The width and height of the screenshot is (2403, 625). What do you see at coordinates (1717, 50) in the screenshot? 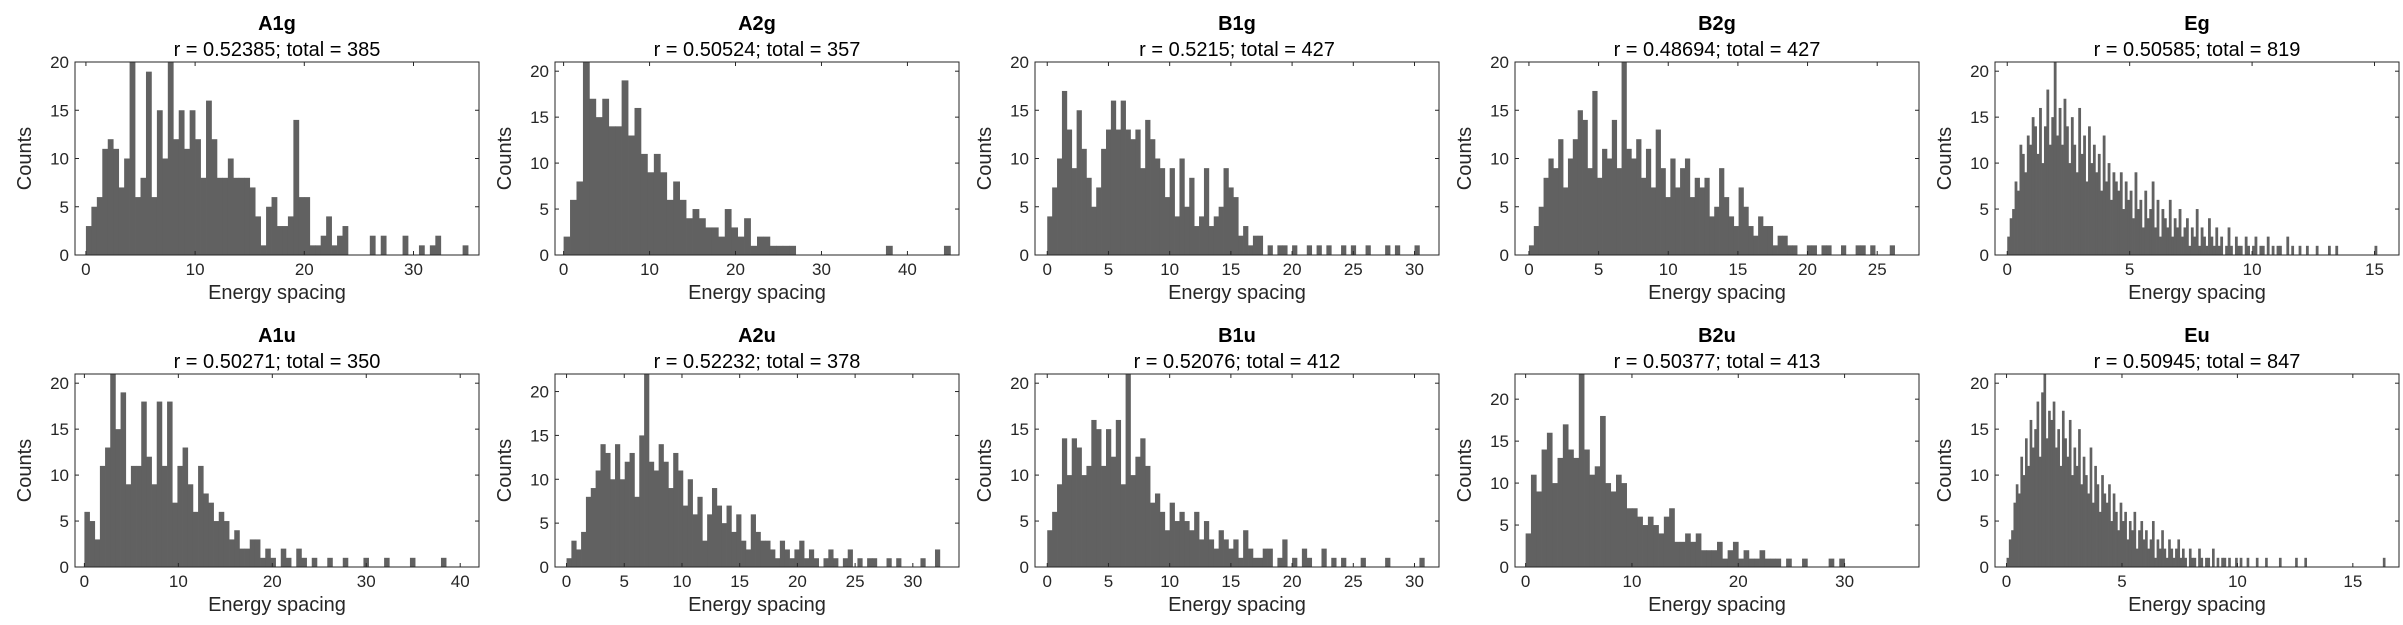
I see `panel-subtitle: r = 0.48694; total = 427` at bounding box center [1717, 50].